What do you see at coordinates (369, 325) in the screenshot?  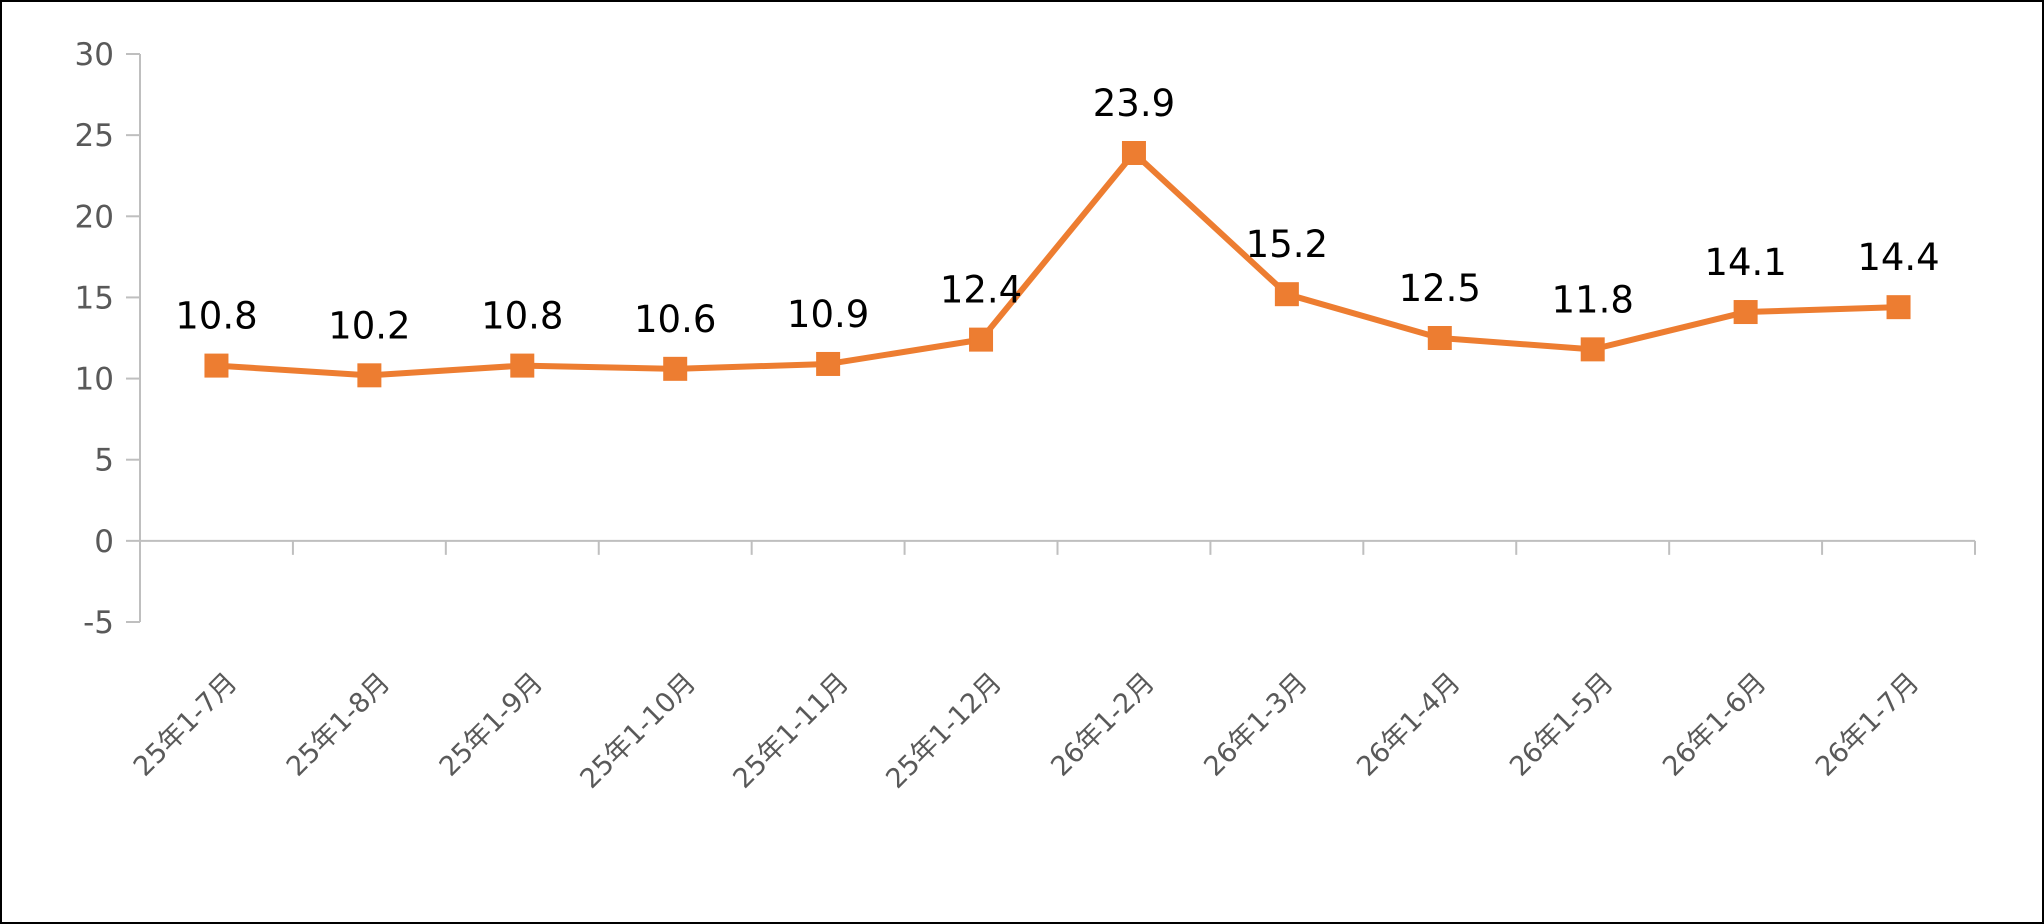 I see `data-label: 10.2` at bounding box center [369, 325].